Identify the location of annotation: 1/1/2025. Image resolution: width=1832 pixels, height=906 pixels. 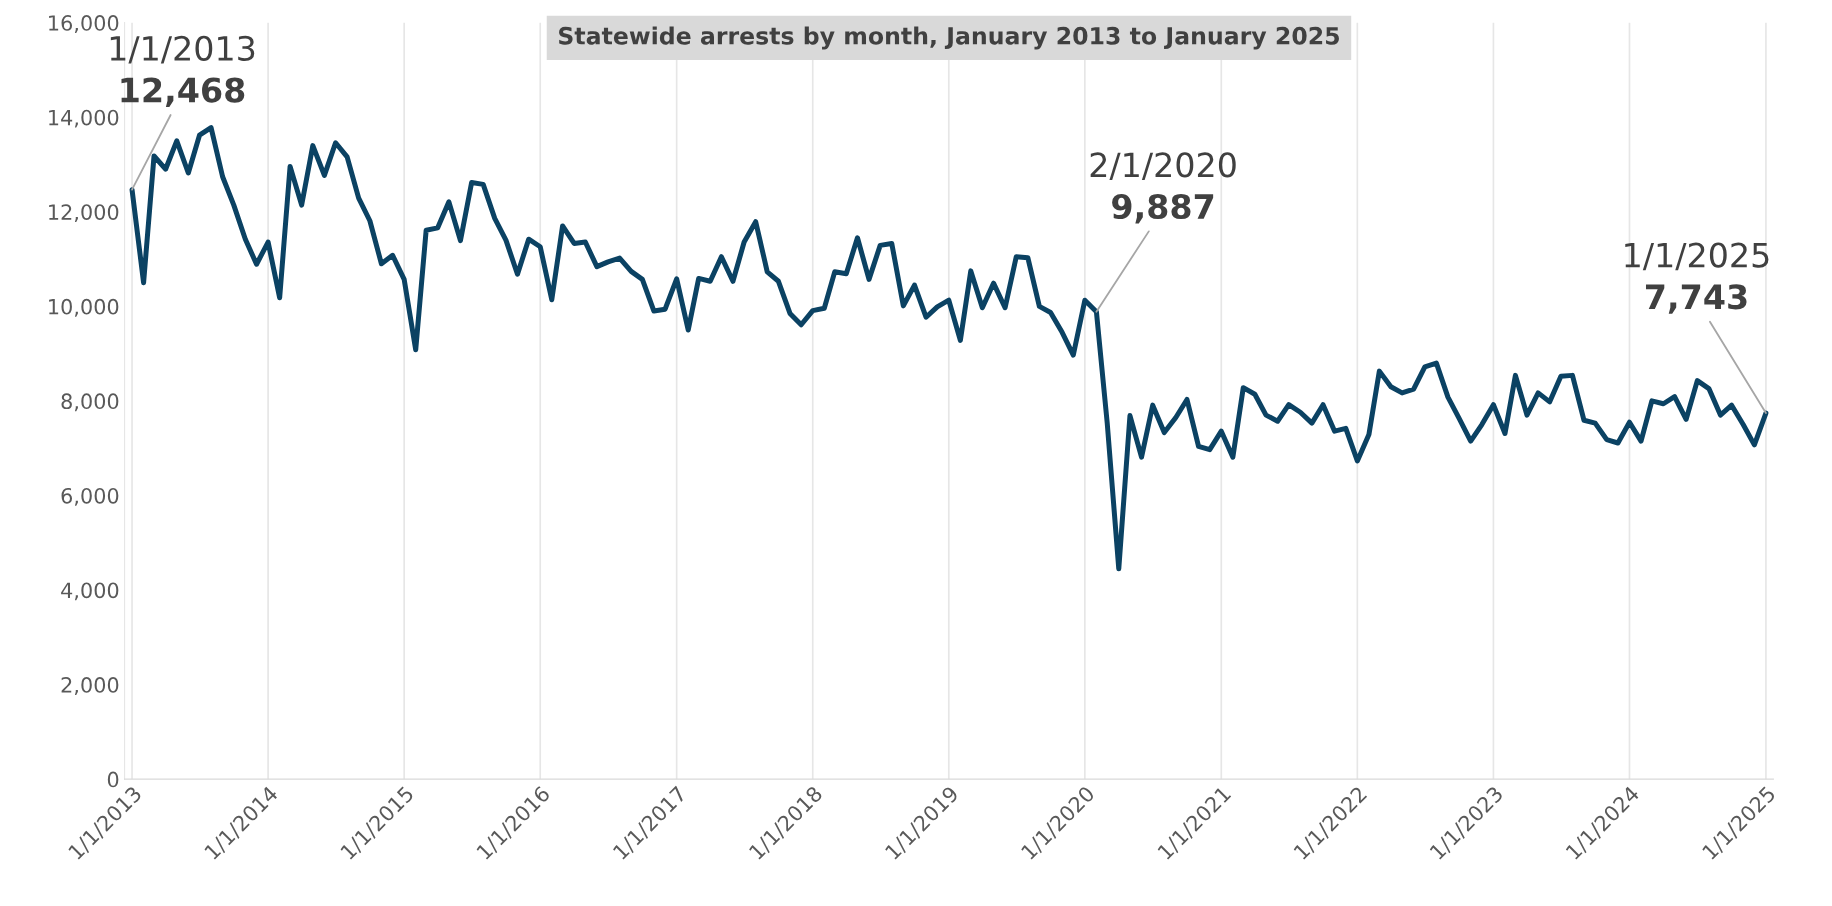
(1697, 256).